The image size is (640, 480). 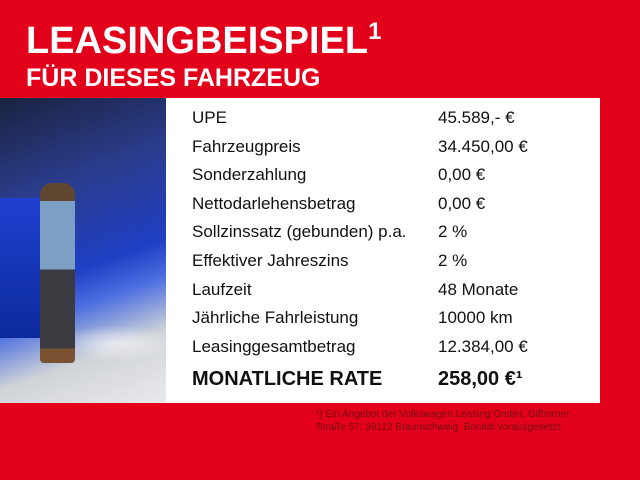 I want to click on row-label: Nettodarlehensbetrag, so click(x=274, y=203).